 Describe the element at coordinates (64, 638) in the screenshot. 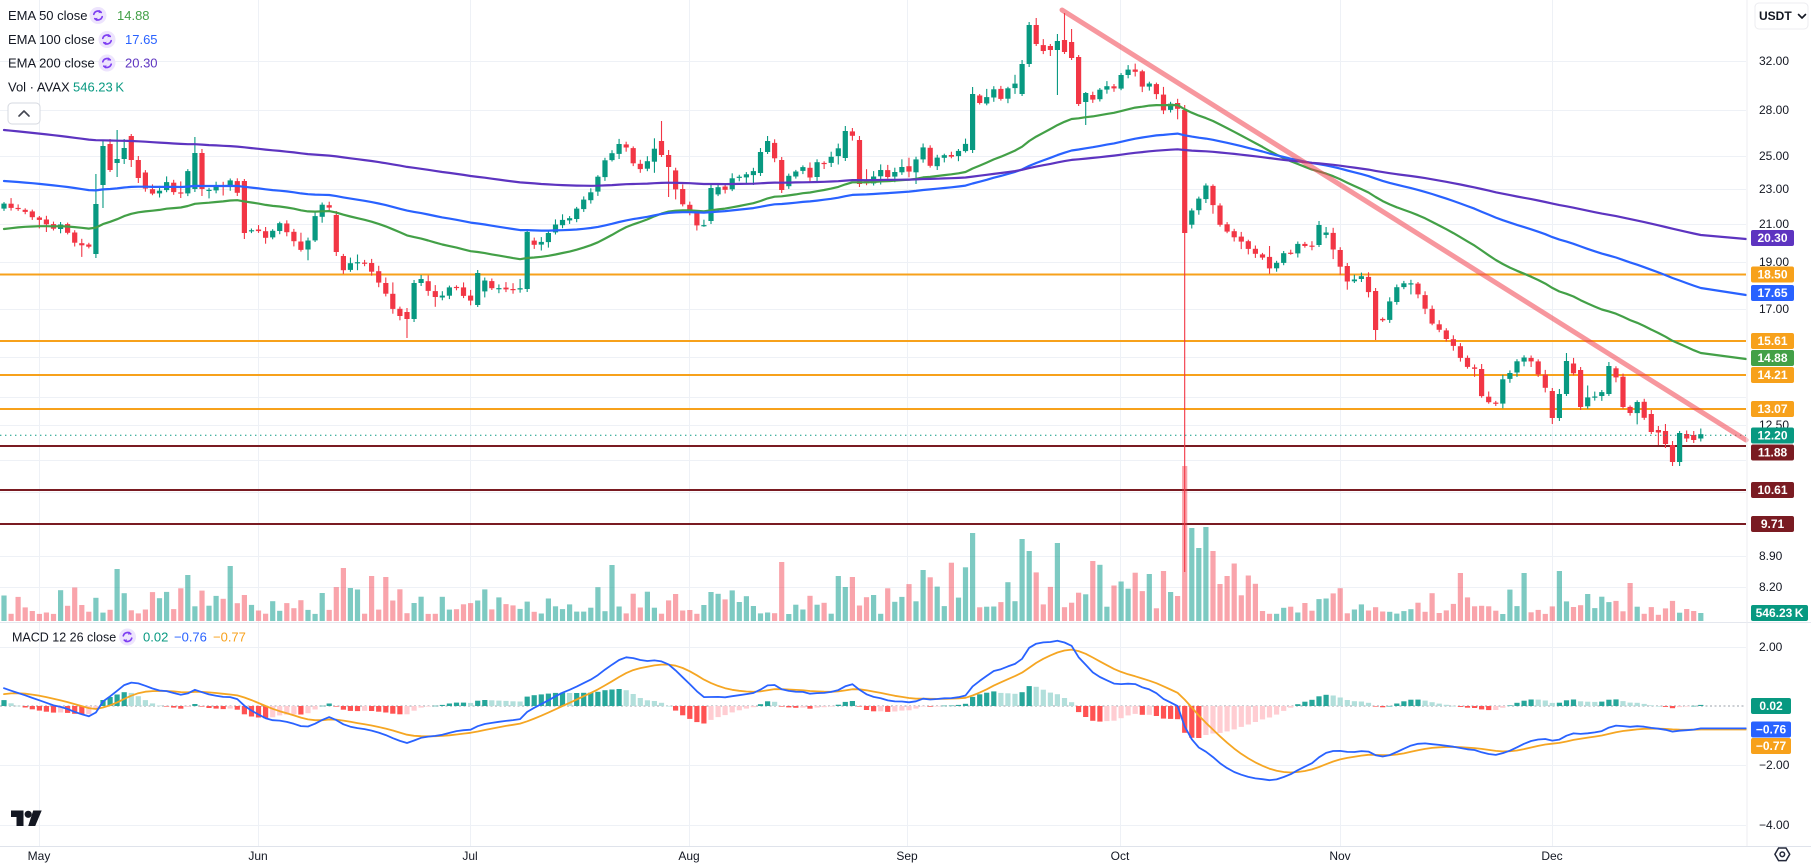

I see `svg-text: MACD 12 26 close` at that location.